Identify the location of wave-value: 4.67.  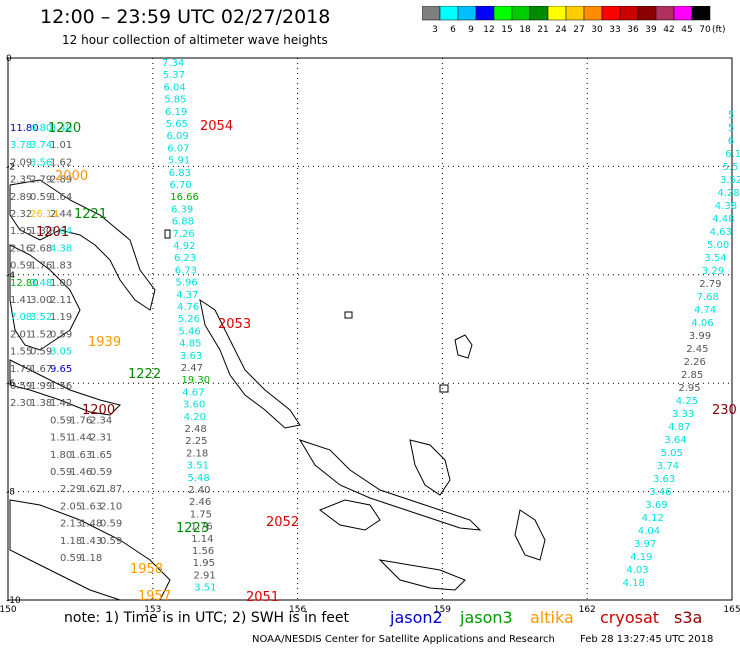
(193, 392).